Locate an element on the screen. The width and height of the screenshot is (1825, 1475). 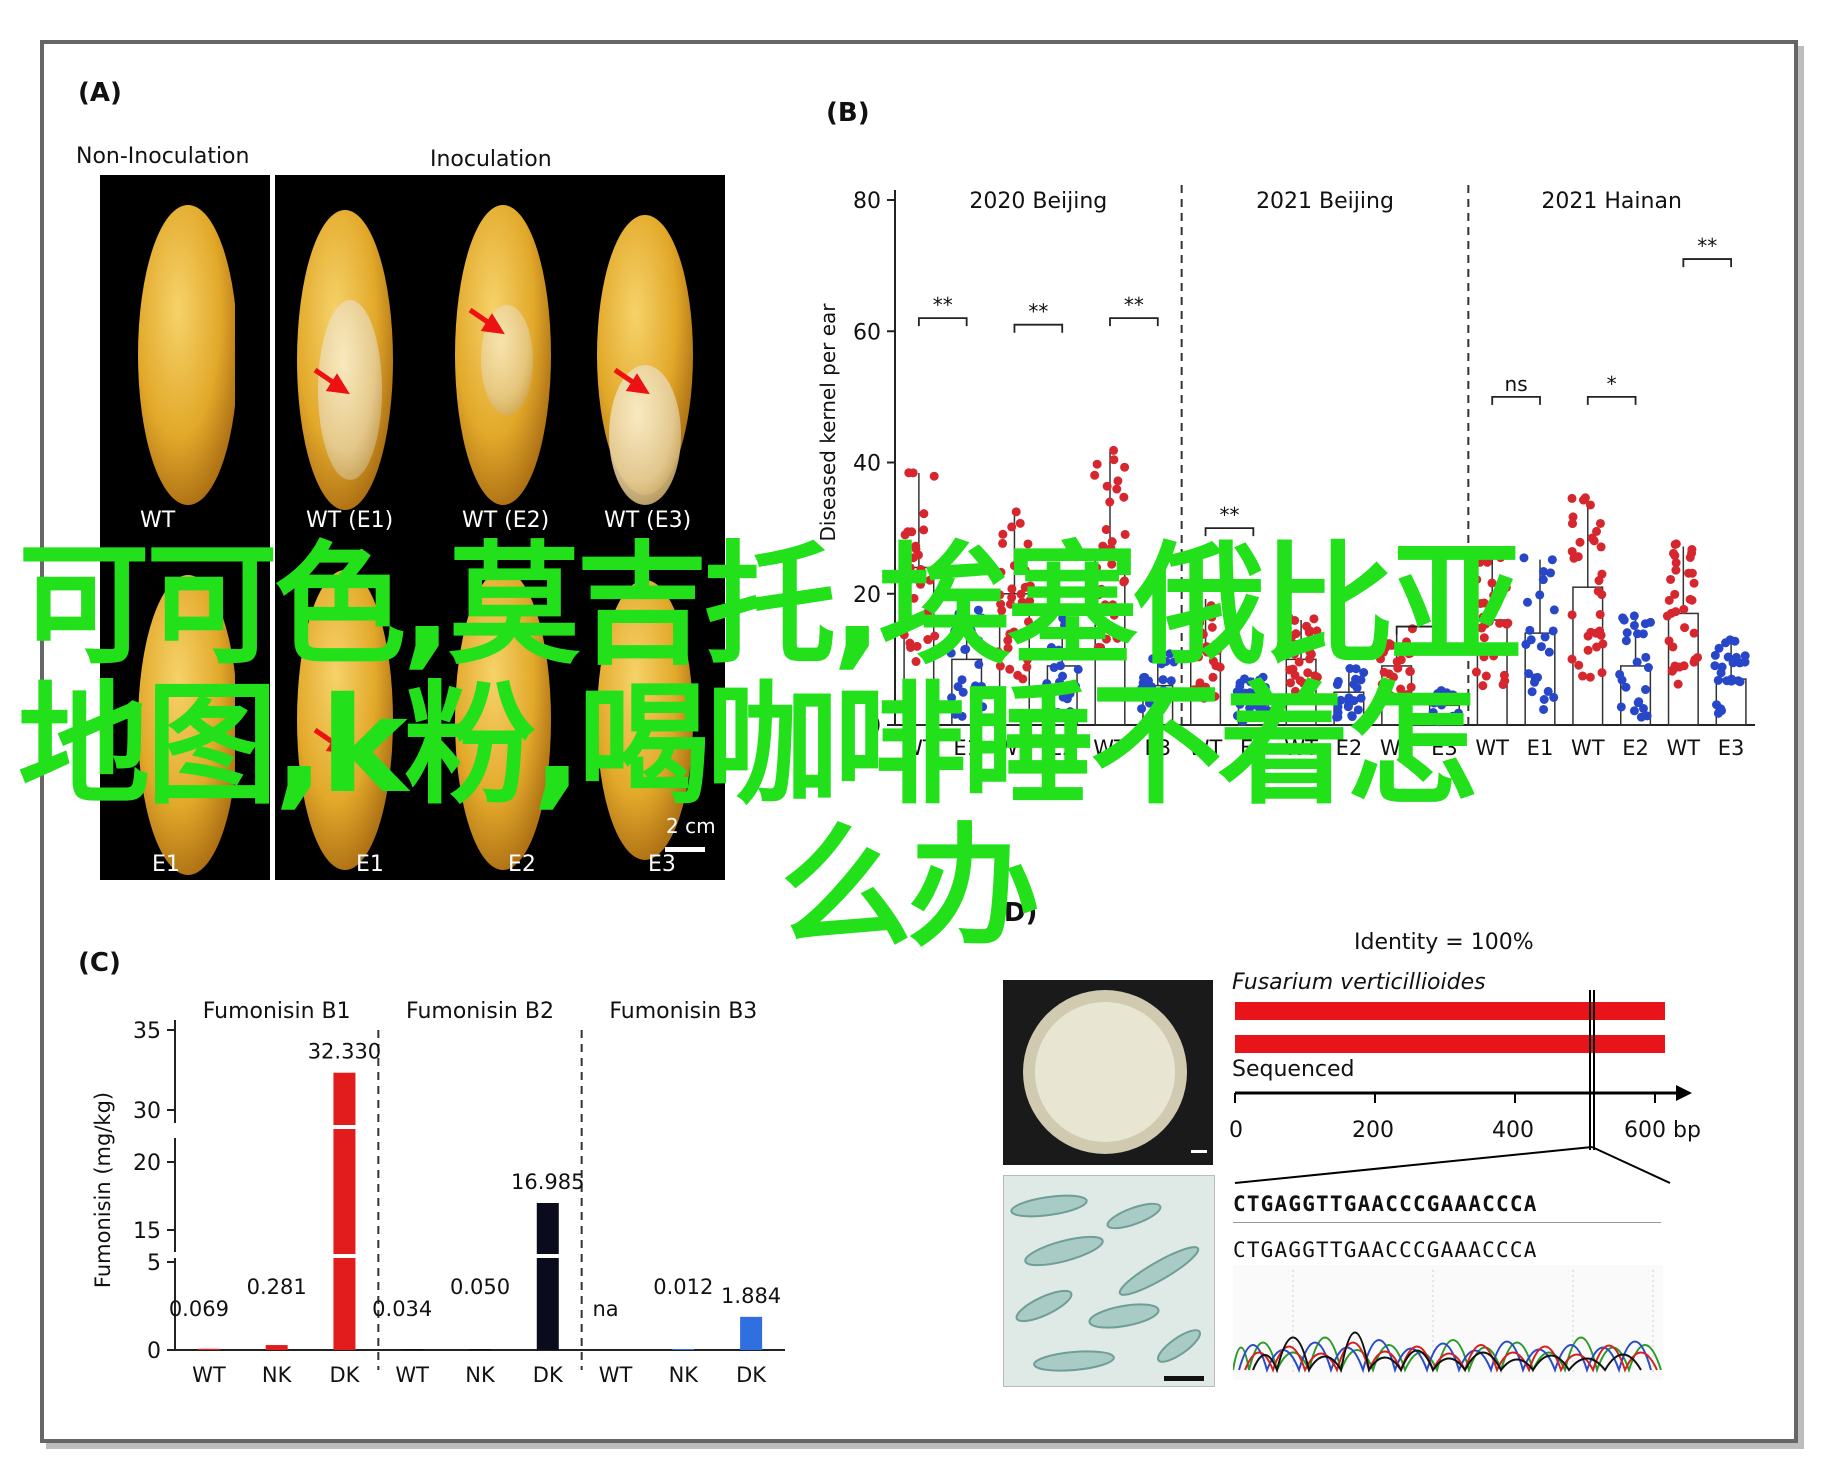
reference-bar is located at coordinates (1450, 1011).